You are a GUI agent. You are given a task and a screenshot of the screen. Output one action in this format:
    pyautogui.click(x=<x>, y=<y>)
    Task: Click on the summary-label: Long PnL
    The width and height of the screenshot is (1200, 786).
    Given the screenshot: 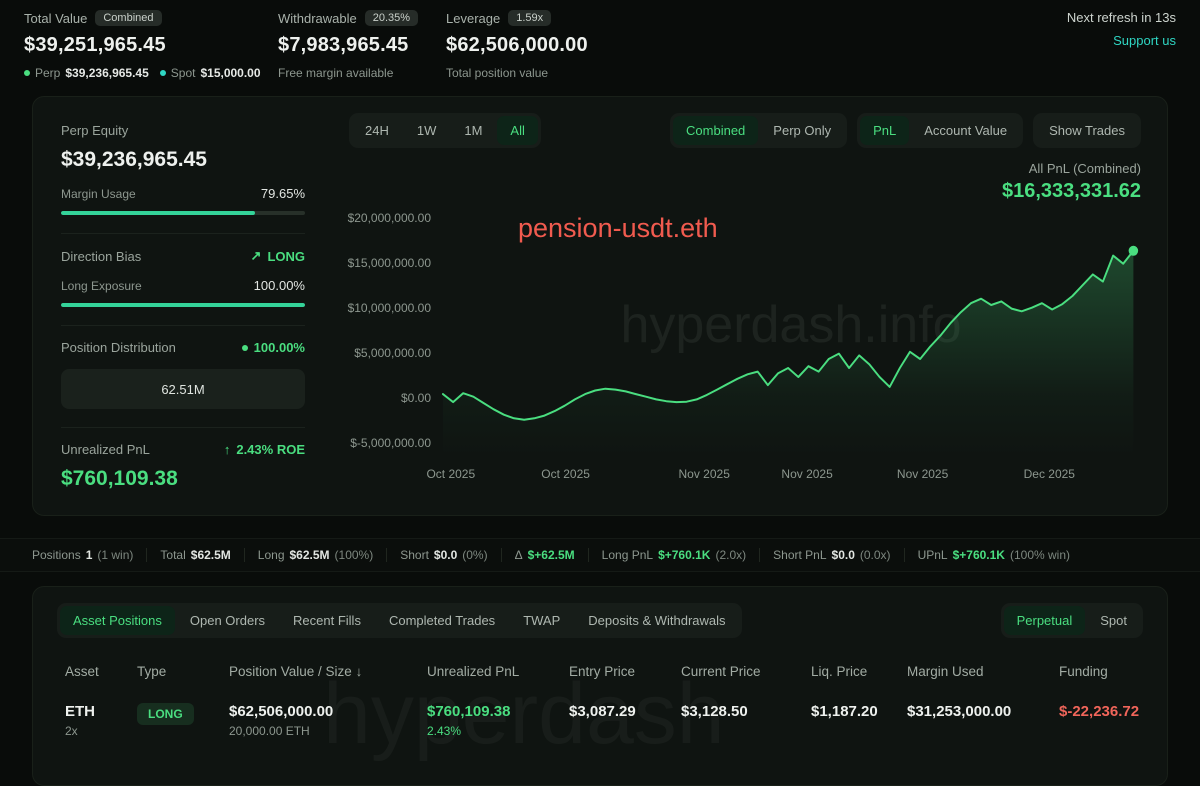 What is the action you would take?
    pyautogui.click(x=627, y=555)
    